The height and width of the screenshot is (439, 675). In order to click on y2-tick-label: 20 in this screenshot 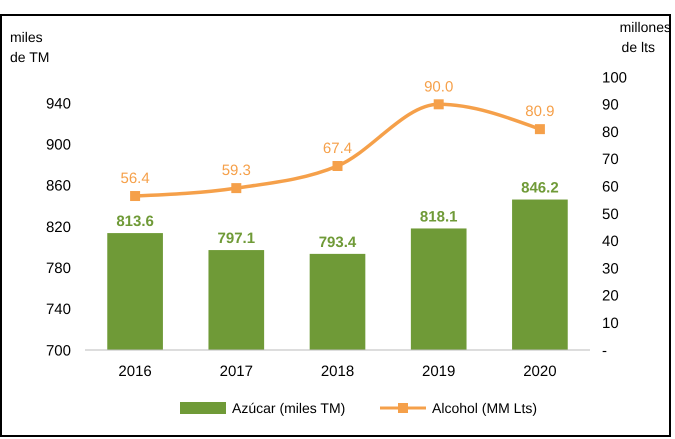, I will do `click(610, 296)`.